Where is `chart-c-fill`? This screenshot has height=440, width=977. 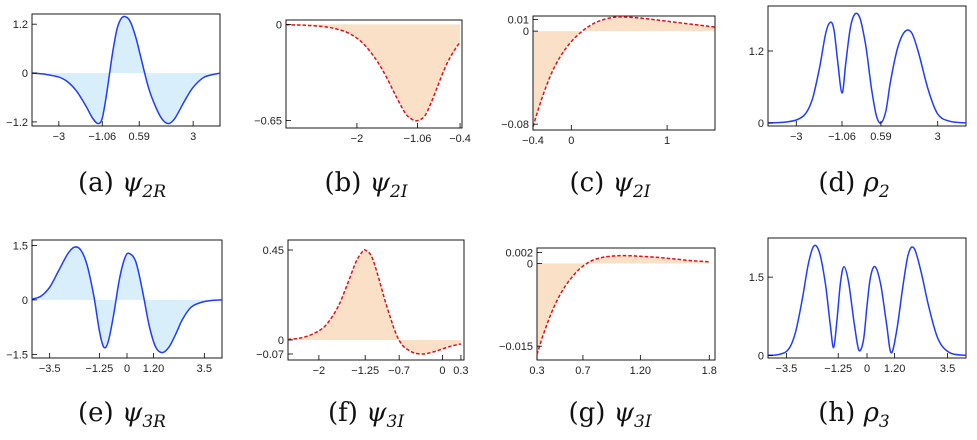
chart-c-fill is located at coordinates (624, 72).